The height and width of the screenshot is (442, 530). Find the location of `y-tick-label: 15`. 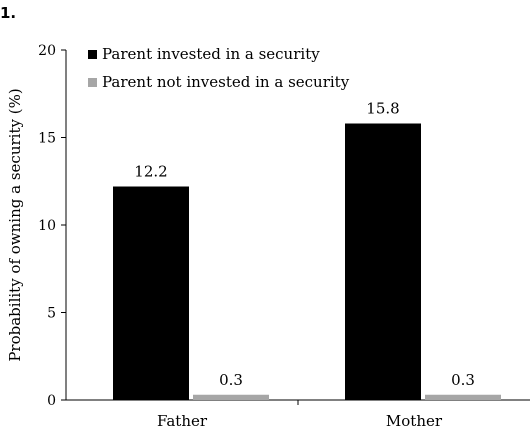

y-tick-label: 15 is located at coordinates (47, 139).